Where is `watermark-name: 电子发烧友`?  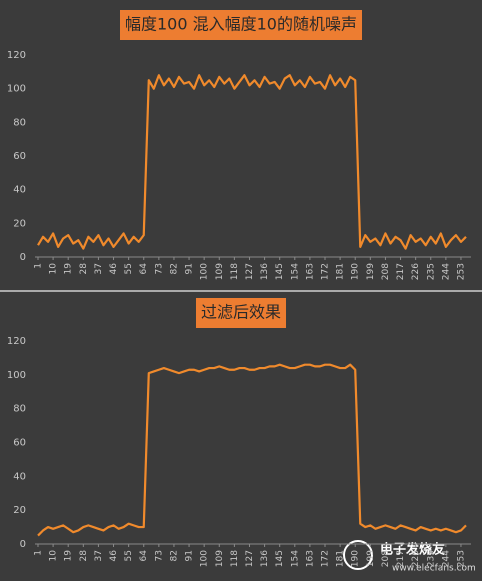
watermark-name: 电子发烧友 is located at coordinates (412, 550).